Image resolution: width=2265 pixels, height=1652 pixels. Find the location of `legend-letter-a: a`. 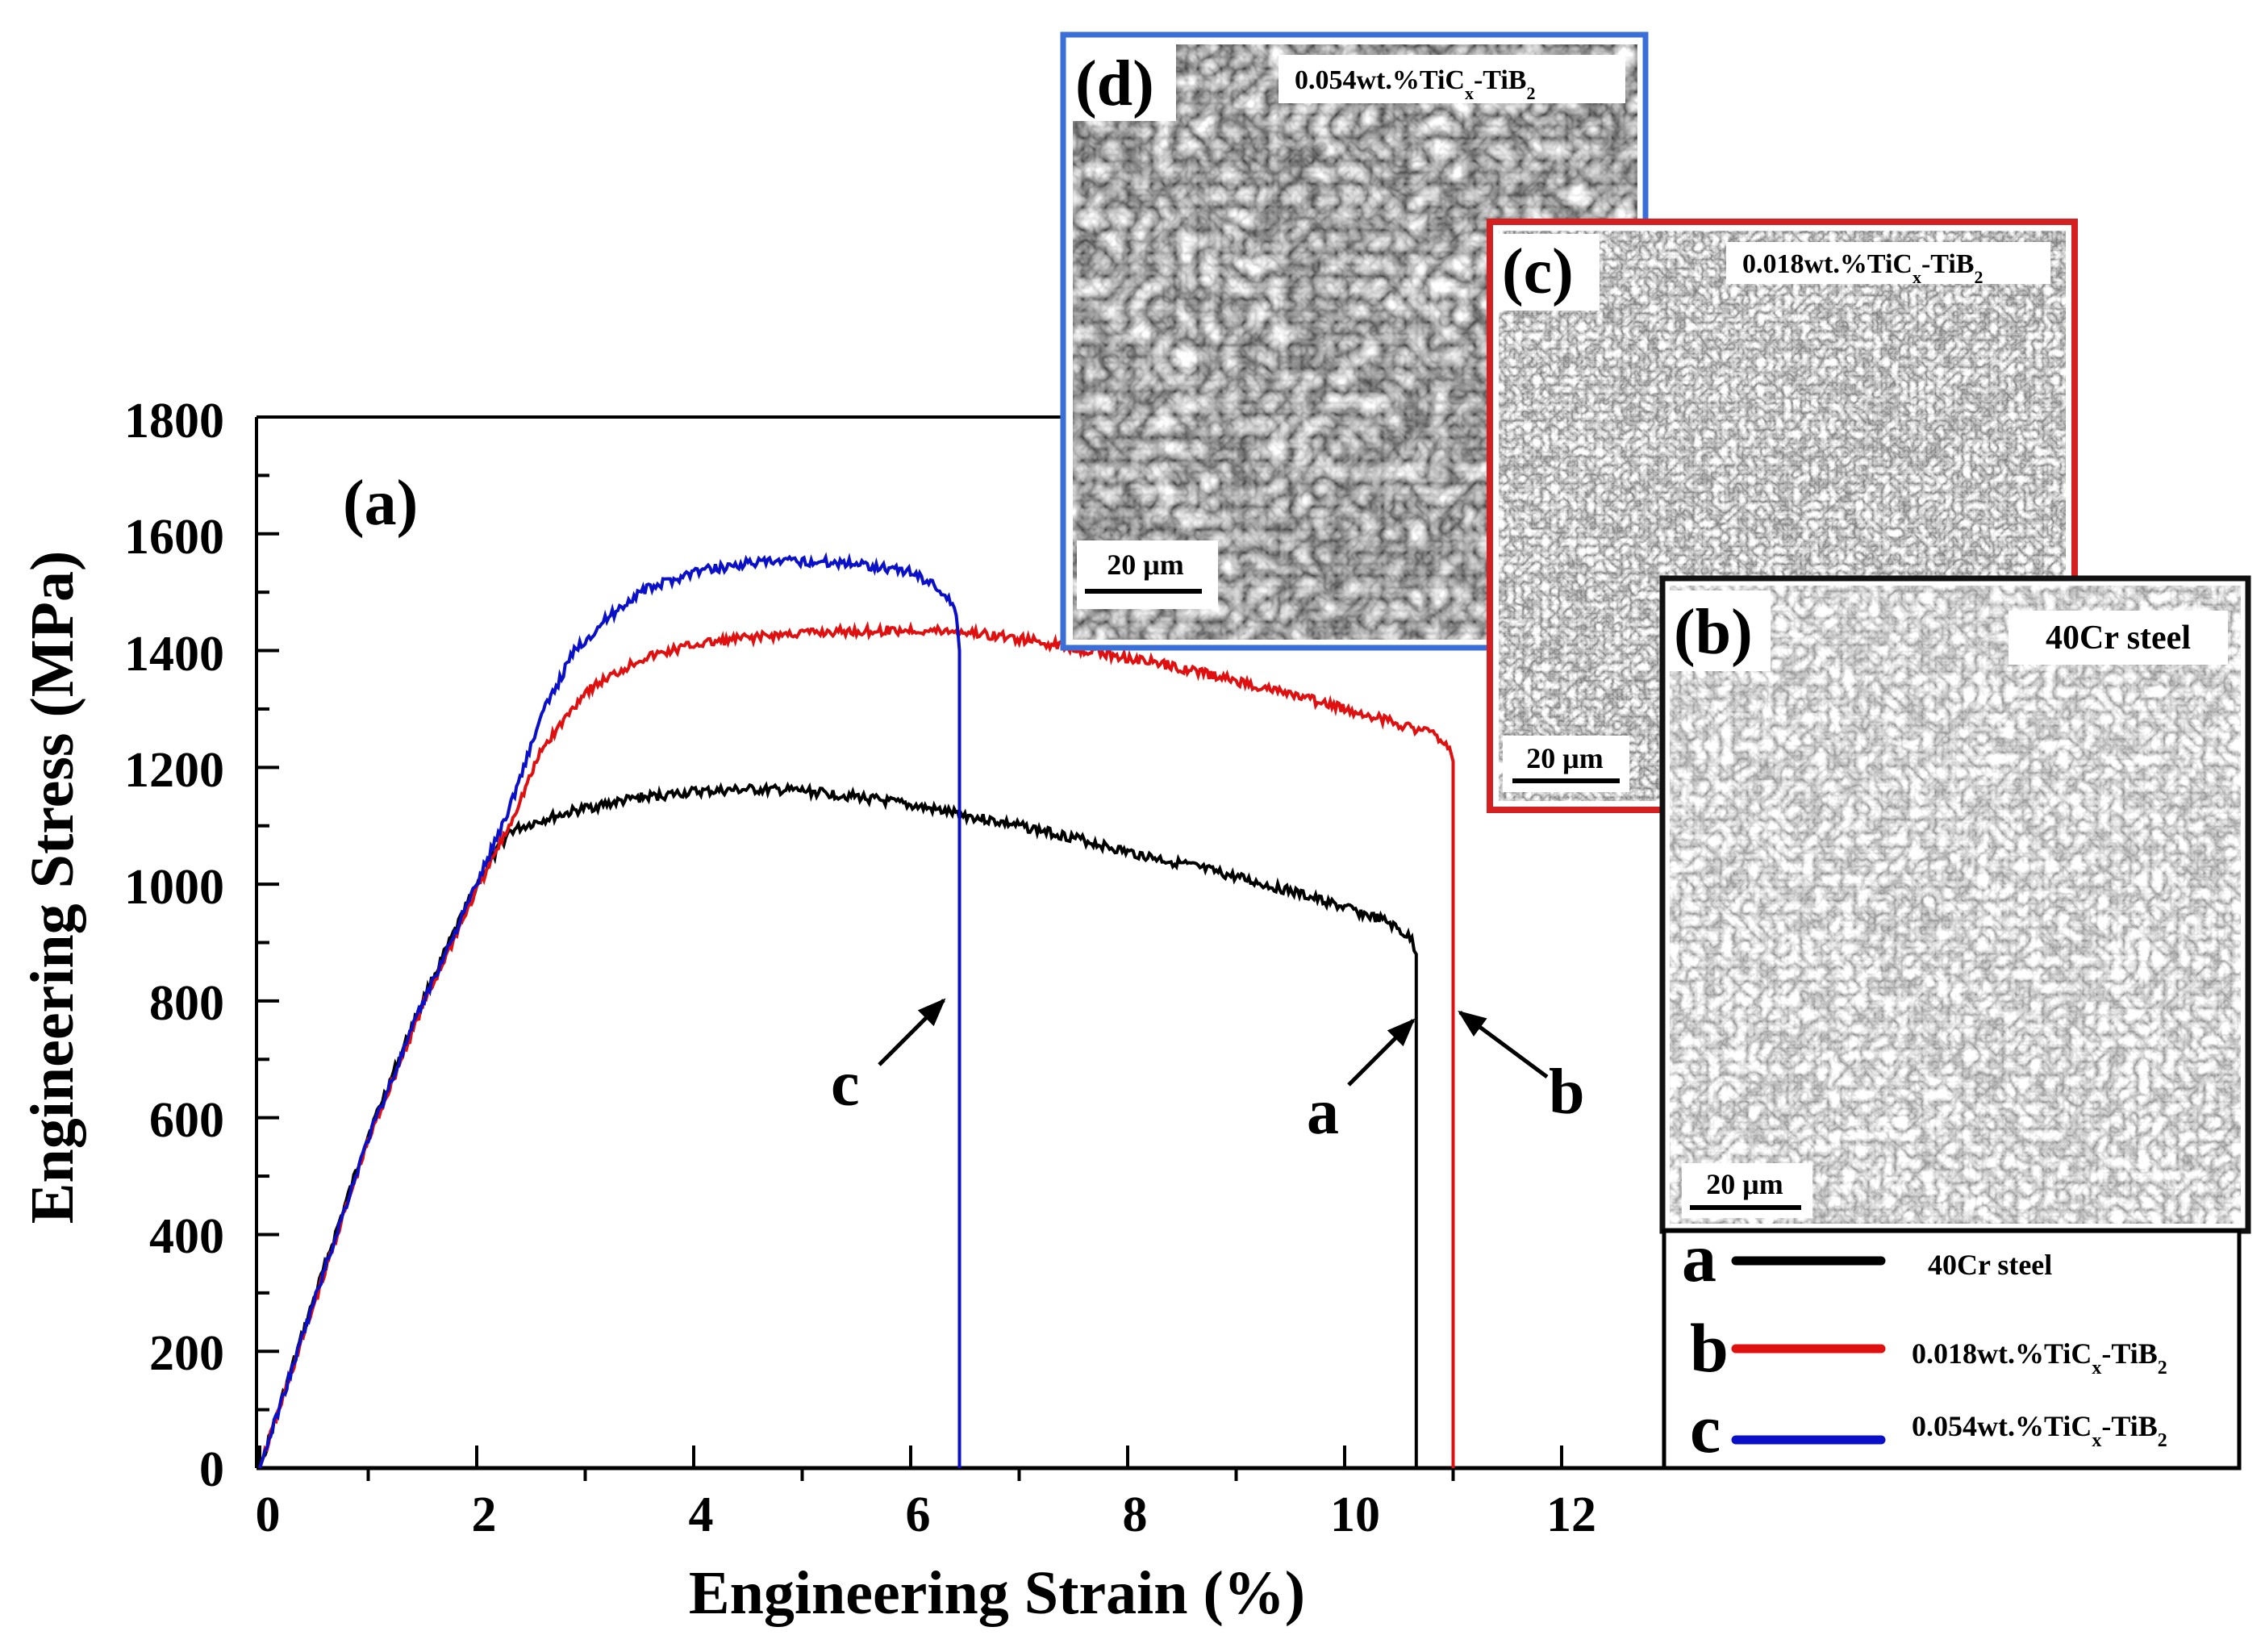

legend-letter-a: a is located at coordinates (1699, 1257).